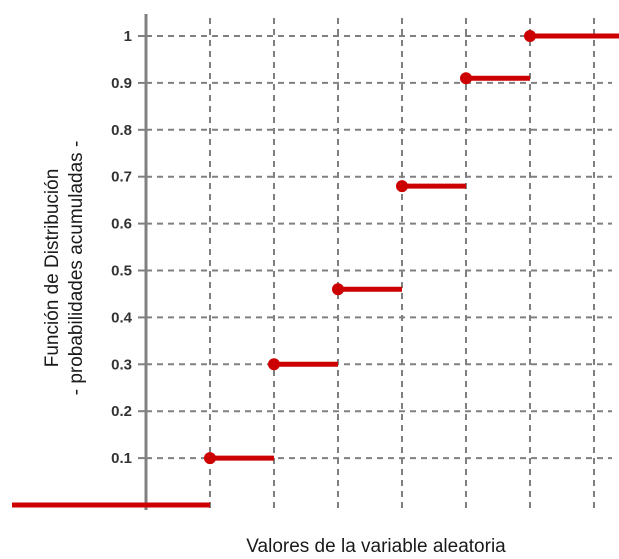 This screenshot has height=559, width=619. I want to click on y-tick-label: 0.2, so click(121, 411).